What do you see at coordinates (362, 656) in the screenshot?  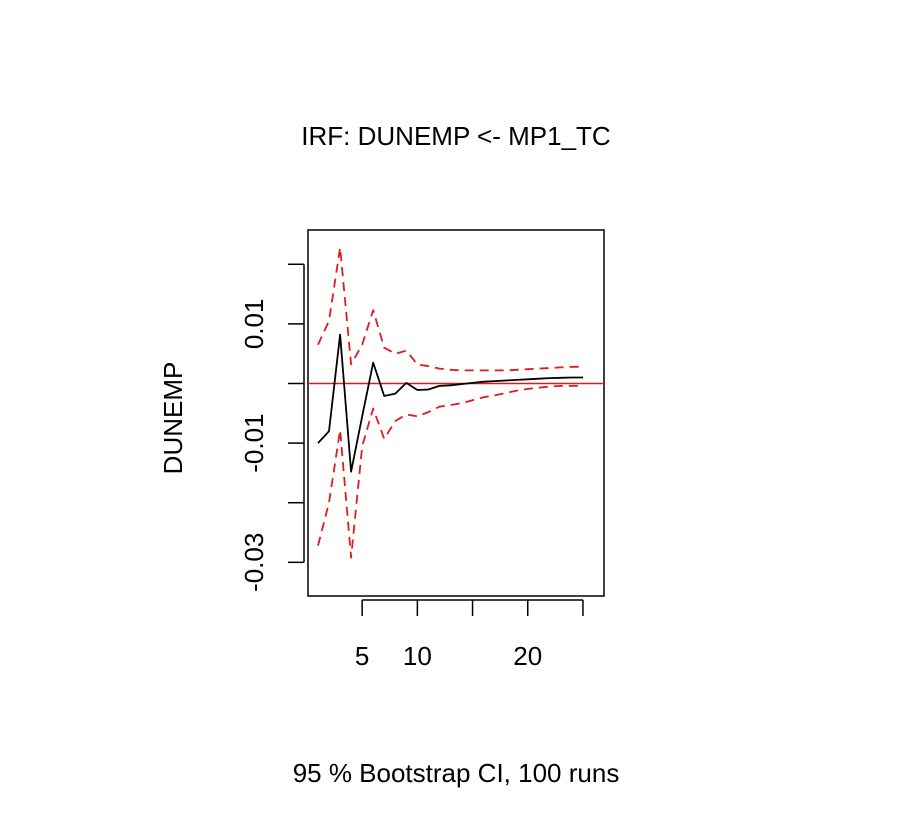 I see `x-tick-label: 5` at bounding box center [362, 656].